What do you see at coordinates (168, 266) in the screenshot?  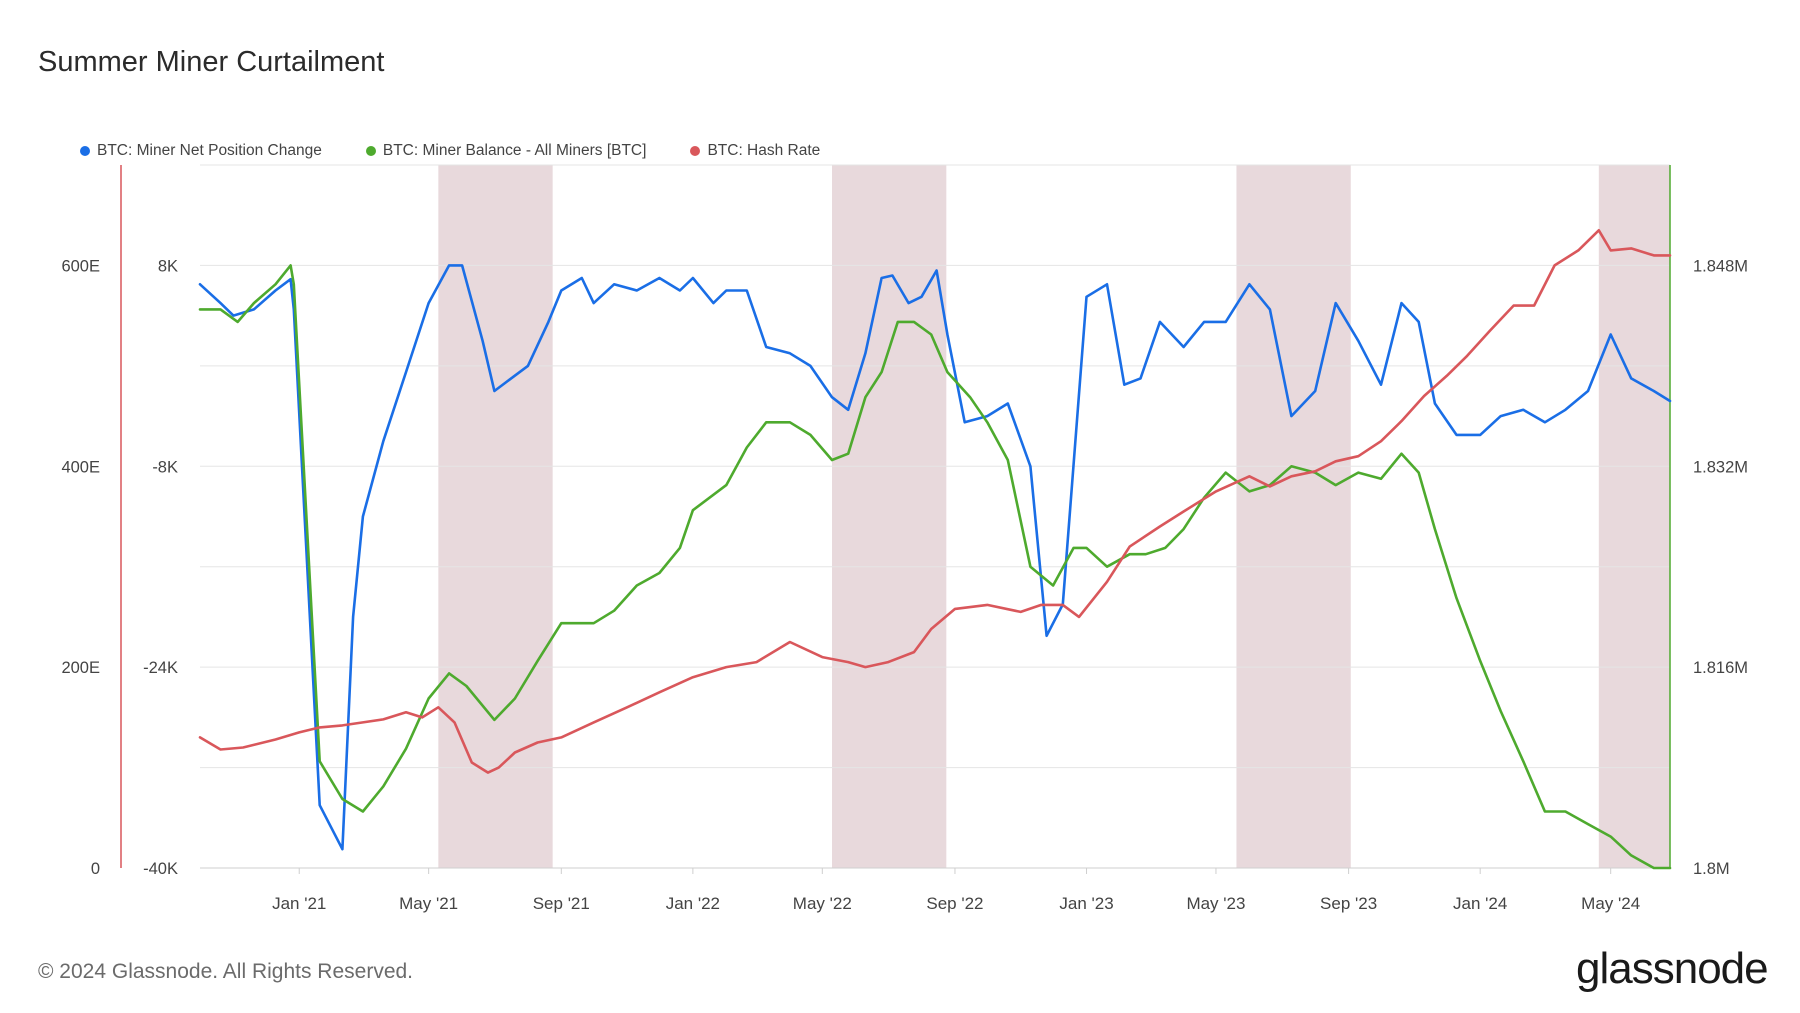 I see `net-position-tick-label-3: 8K` at bounding box center [168, 266].